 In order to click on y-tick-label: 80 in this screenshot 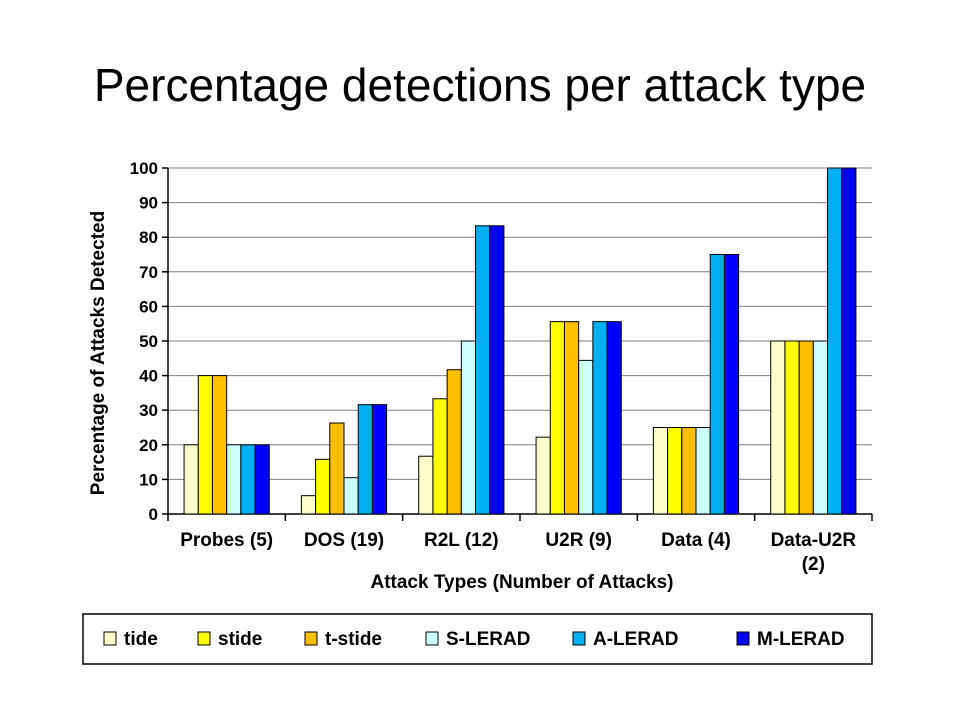, I will do `click(148, 237)`.